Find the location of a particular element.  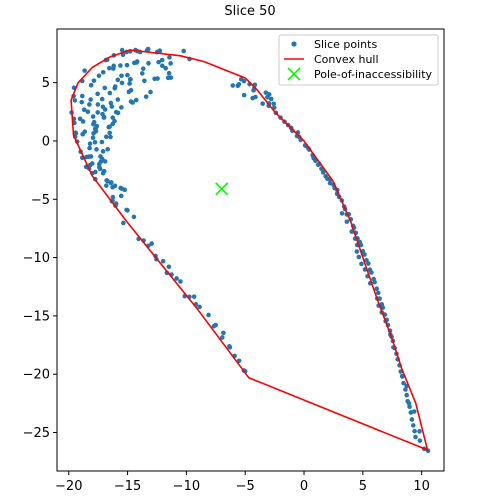

legend-marker-slice-points is located at coordinates (294, 44).